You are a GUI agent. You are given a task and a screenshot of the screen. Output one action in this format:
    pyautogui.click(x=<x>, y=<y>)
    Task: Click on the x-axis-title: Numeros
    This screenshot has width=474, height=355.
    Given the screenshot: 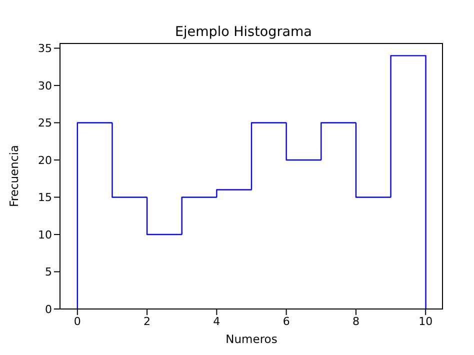 What is the action you would take?
    pyautogui.click(x=252, y=339)
    